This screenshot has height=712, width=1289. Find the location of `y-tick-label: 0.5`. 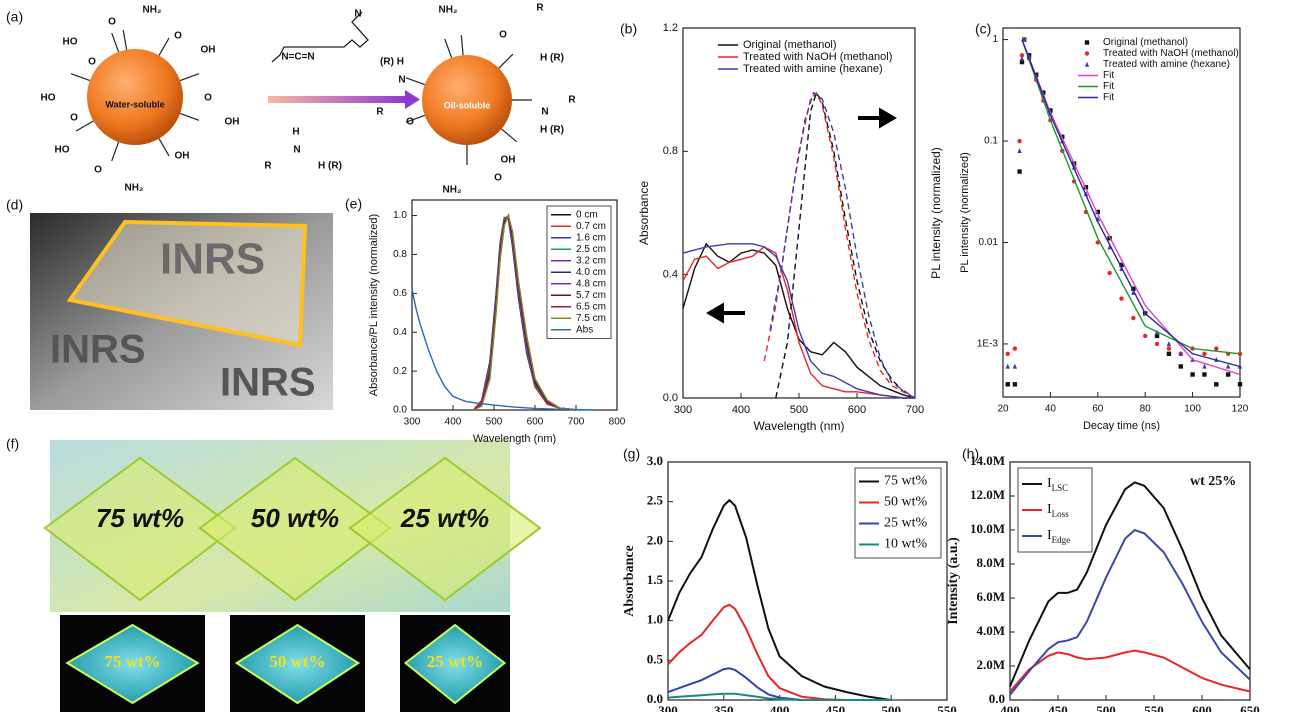

y-tick-label: 0.5 is located at coordinates (655, 658).